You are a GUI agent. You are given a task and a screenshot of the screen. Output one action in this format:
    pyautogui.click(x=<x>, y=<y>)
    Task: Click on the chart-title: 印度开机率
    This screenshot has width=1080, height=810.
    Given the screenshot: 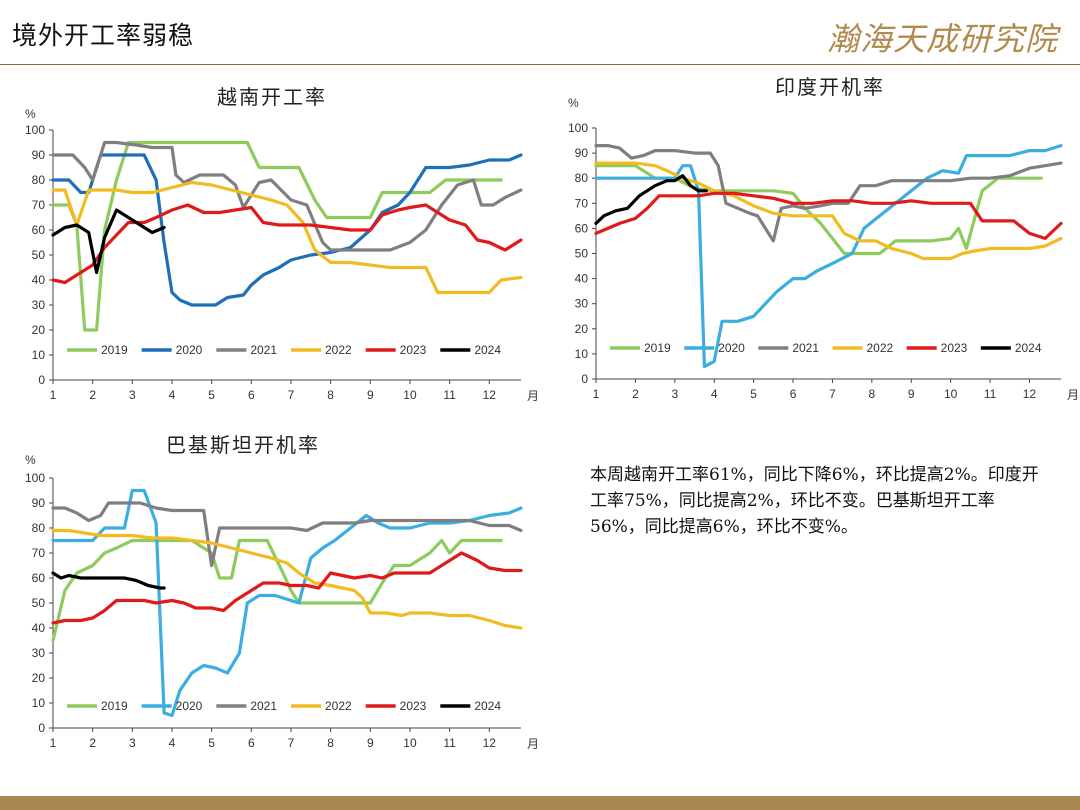 What is the action you would take?
    pyautogui.click(x=830, y=87)
    